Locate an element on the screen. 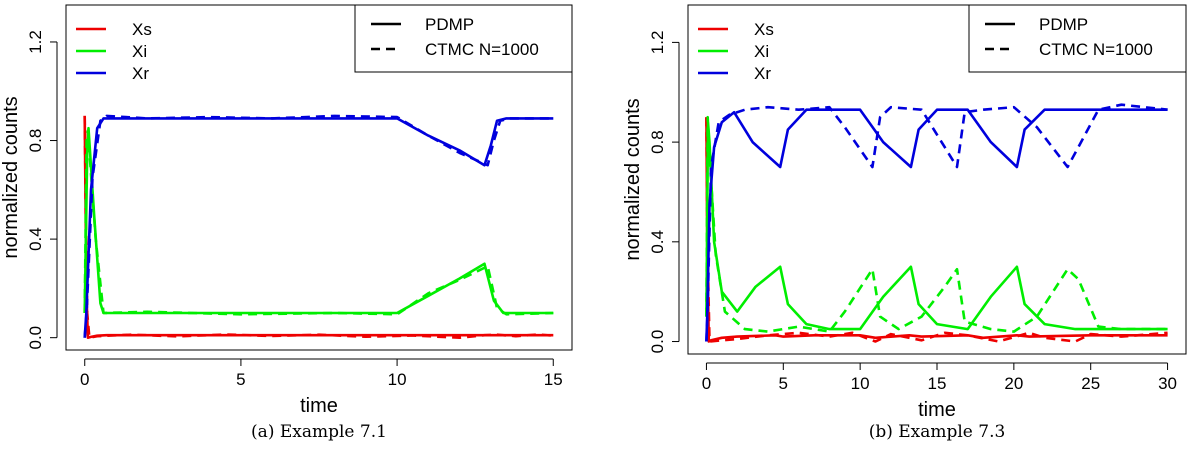 Image resolution: width=1192 pixels, height=450 pixels. figure-caption: (a) Example 7.1 is located at coordinates (319, 432).